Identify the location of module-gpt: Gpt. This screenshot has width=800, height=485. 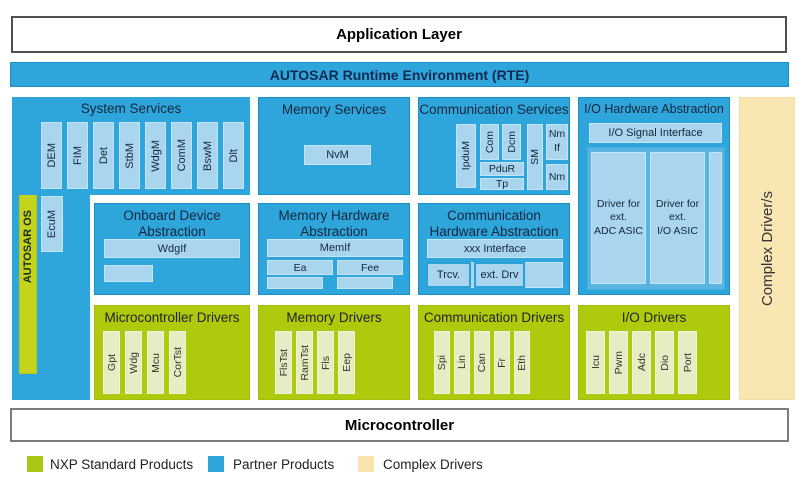
(111, 362).